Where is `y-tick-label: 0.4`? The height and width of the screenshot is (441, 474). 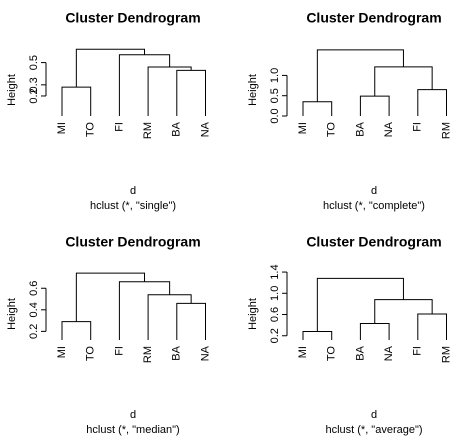
y-tick-label: 0.4 is located at coordinates (34, 309).